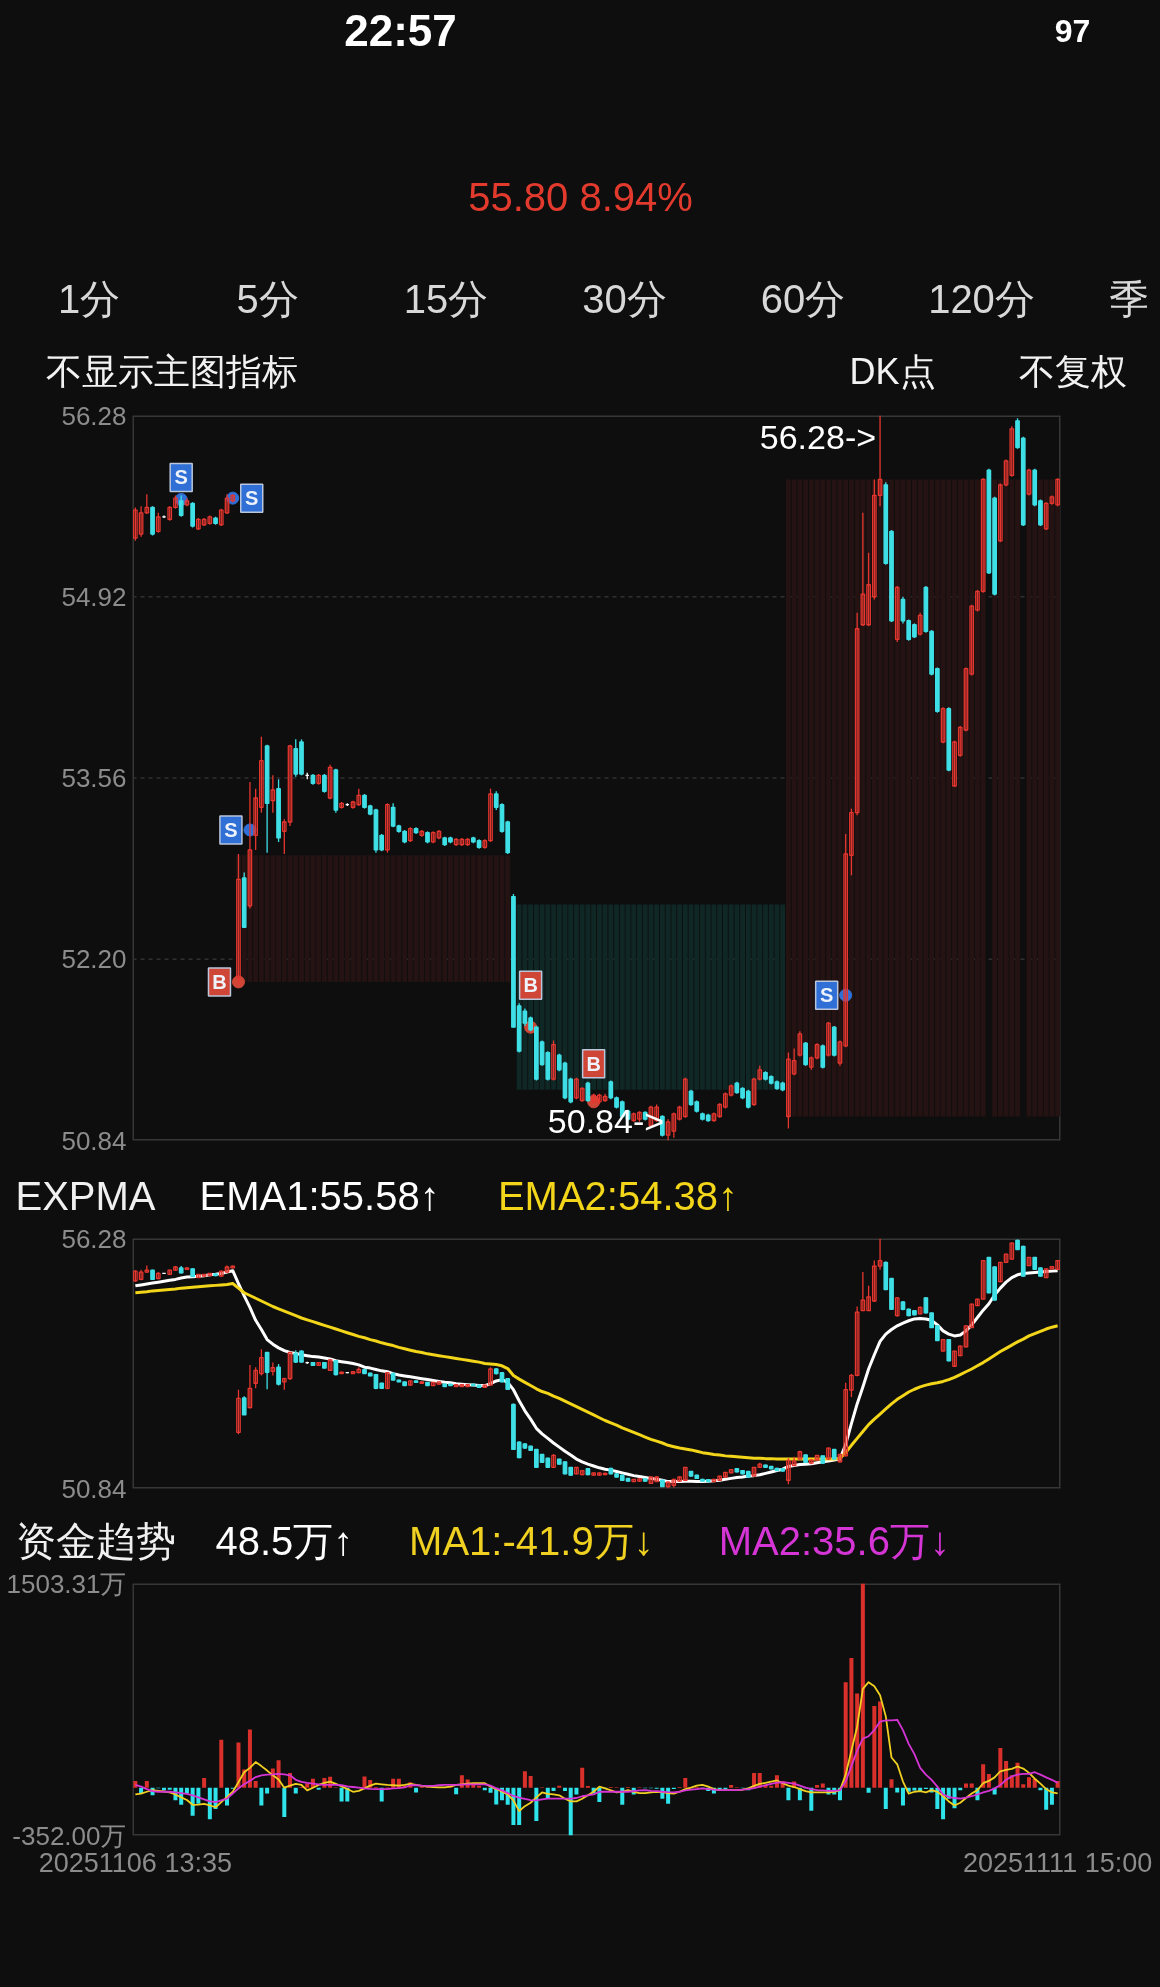  What do you see at coordinates (1128, 298) in the screenshot?
I see `text: 季` at bounding box center [1128, 298].